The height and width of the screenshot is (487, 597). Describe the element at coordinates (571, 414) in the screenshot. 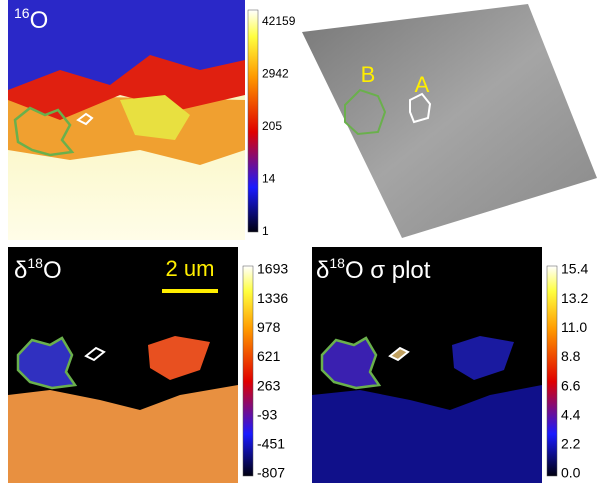

I see `colorbar-label: 4.4` at that location.